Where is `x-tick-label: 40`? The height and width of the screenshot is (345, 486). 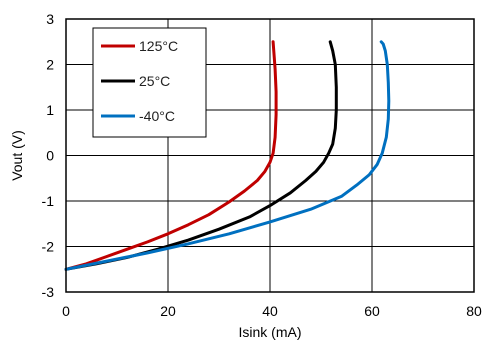
x-tick-label: 40 is located at coordinates (270, 311).